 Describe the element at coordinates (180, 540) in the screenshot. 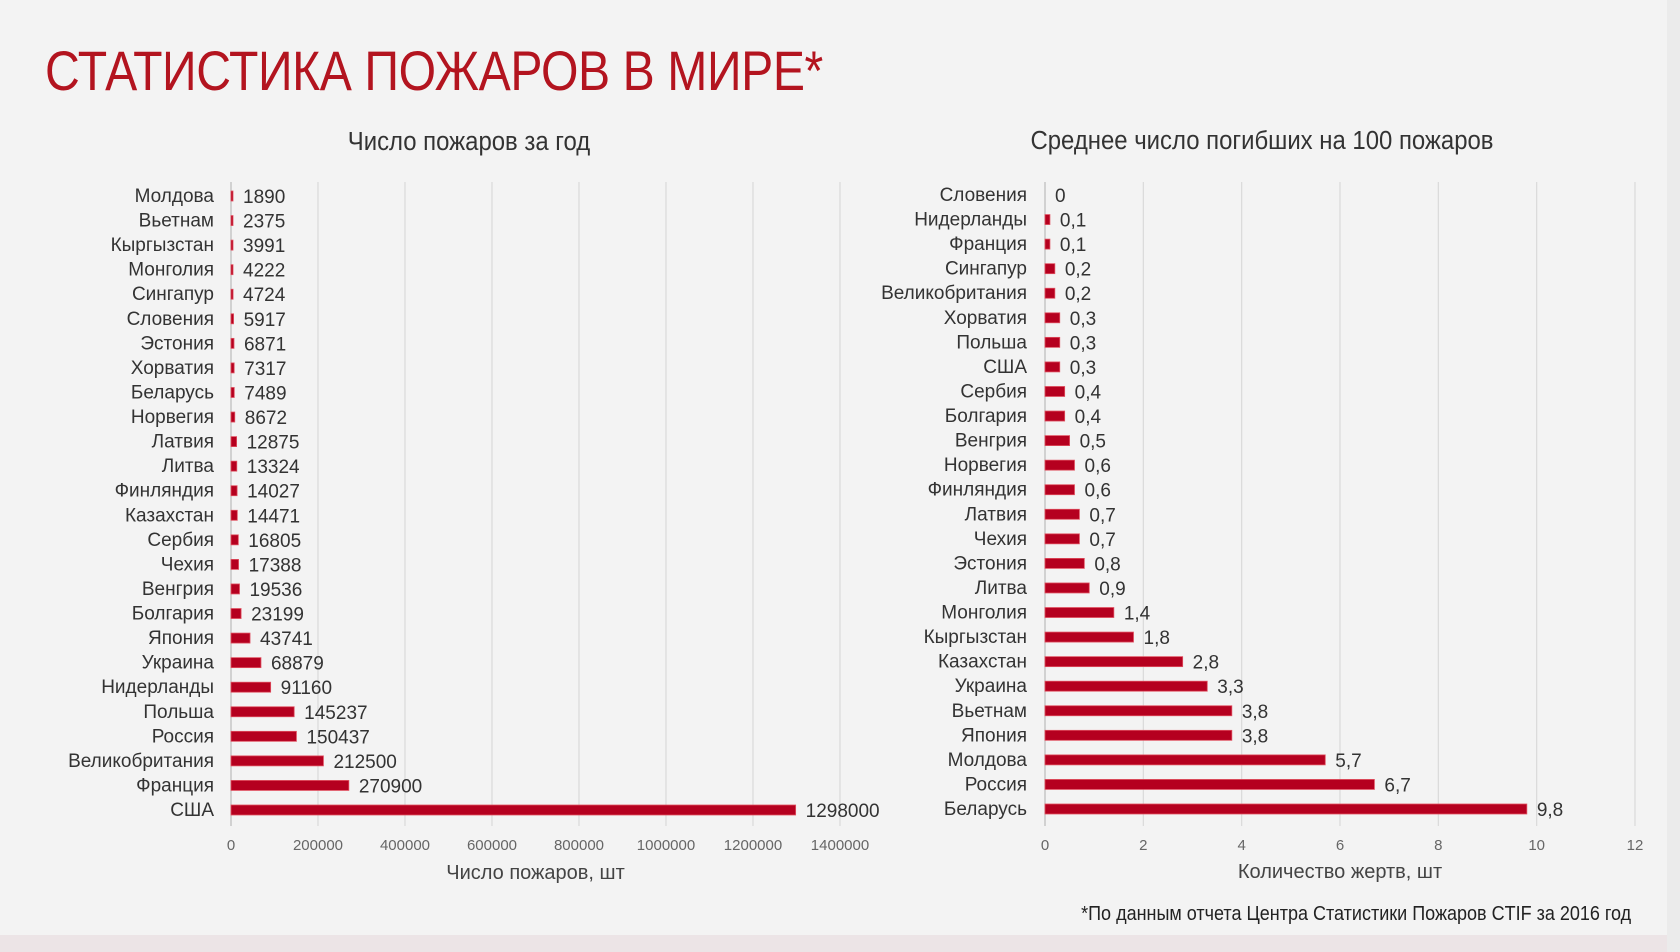

I see `category-label: Сербия` at that location.